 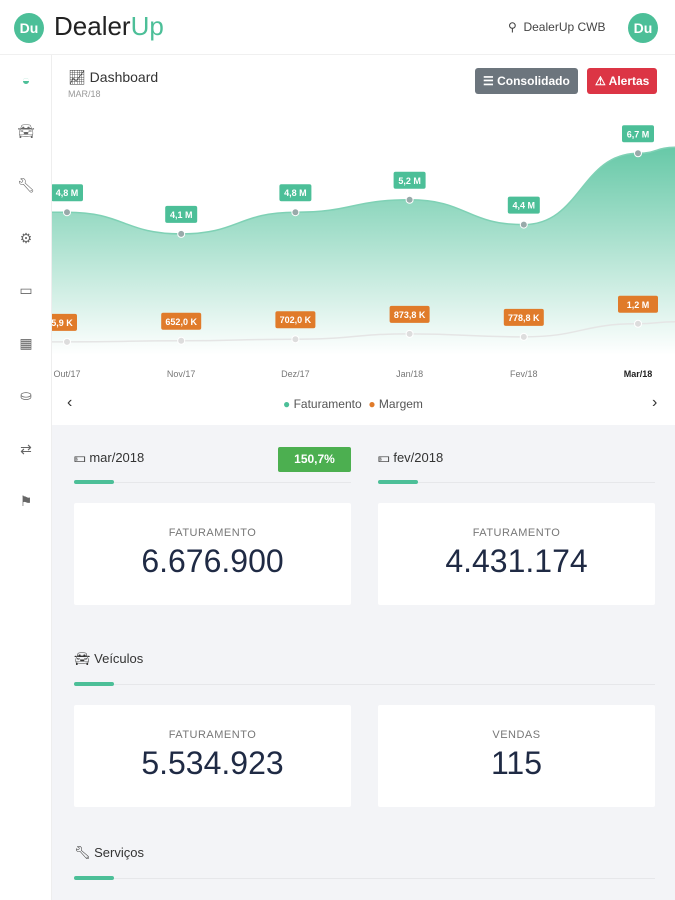 What do you see at coordinates (384, 457) in the screenshot?
I see `money-icon: 💵︎` at bounding box center [384, 457].